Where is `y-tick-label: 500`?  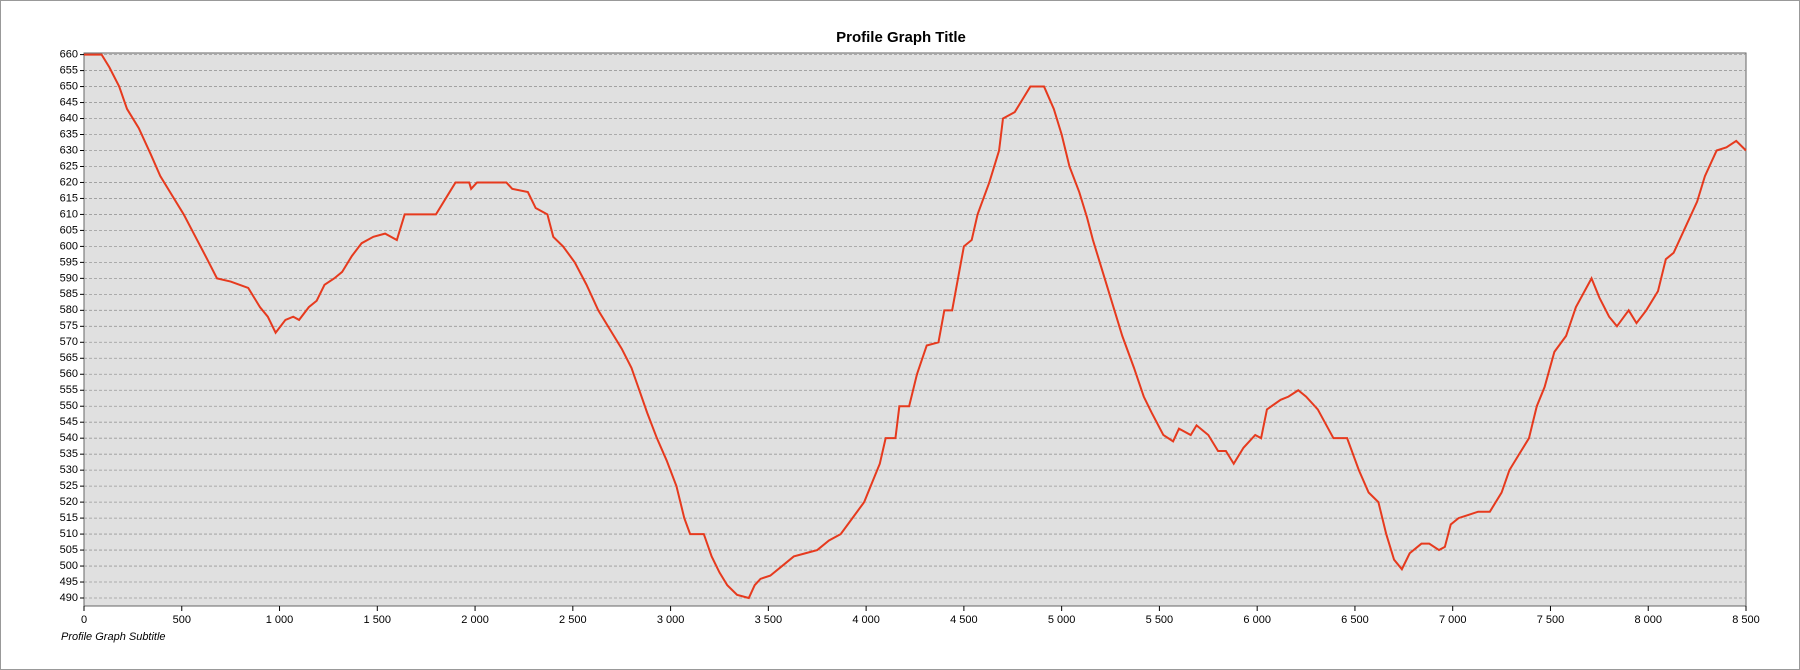 y-tick-label: 500 is located at coordinates (69, 566).